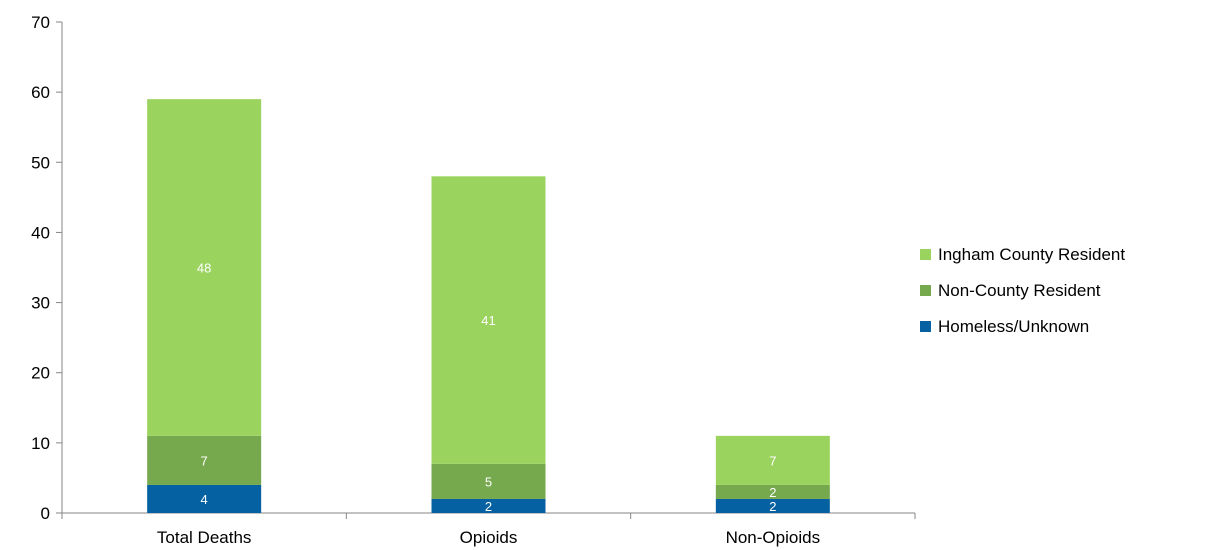 Image resolution: width=1210 pixels, height=550 pixels. What do you see at coordinates (45, 513) in the screenshot?
I see `y-tick-label: 0` at bounding box center [45, 513].